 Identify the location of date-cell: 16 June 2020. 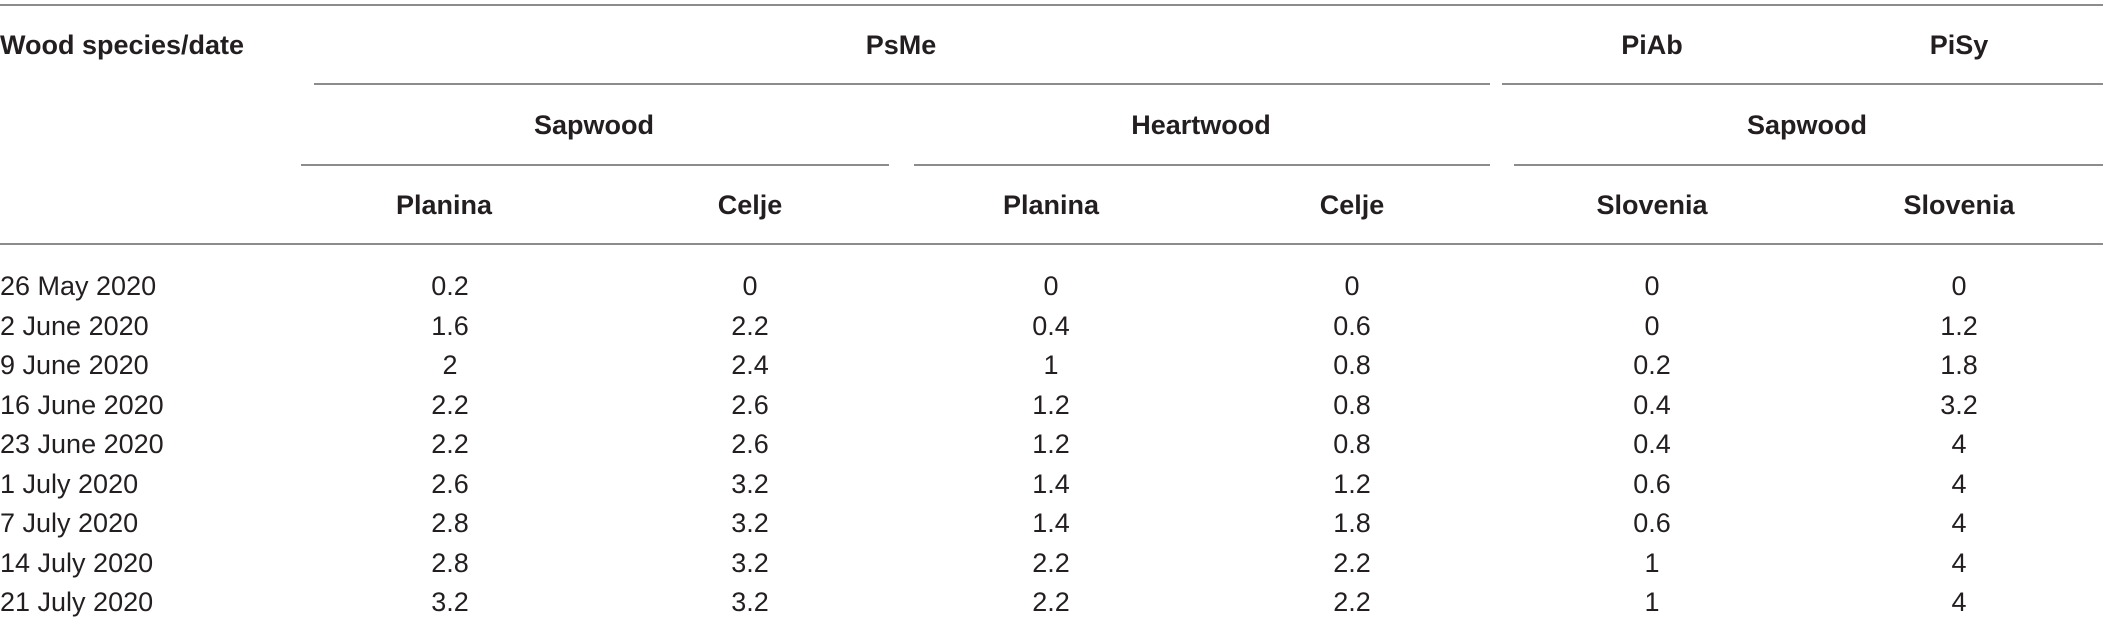
(82, 405).